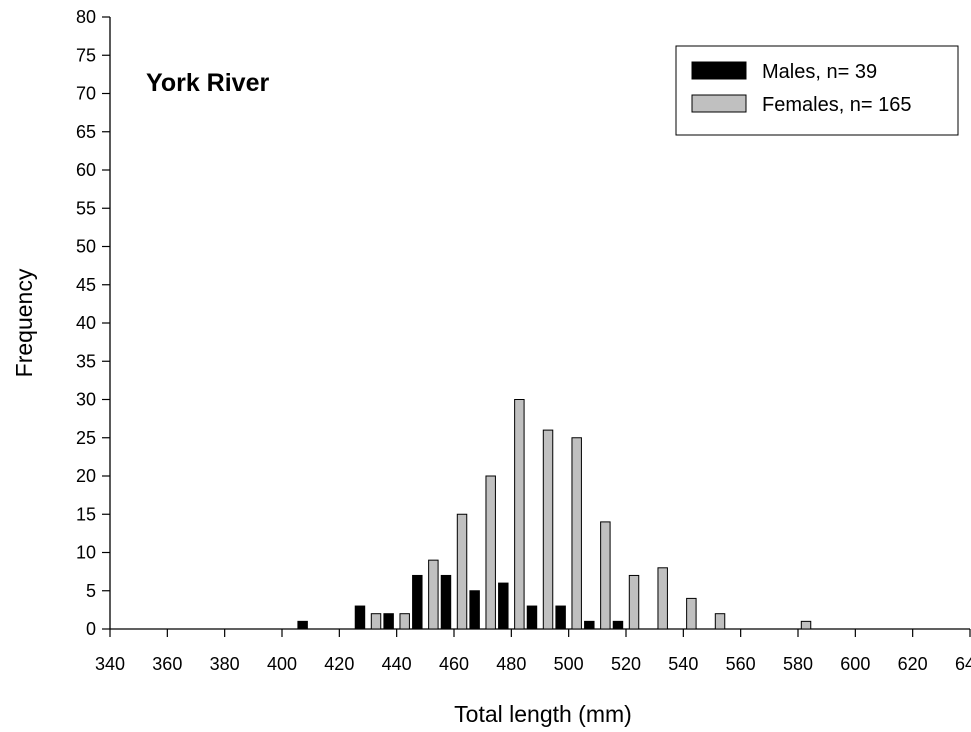 Image resolution: width=971 pixels, height=732 pixels. What do you see at coordinates (339, 664) in the screenshot?
I see `x-tick-label: 420` at bounding box center [339, 664].